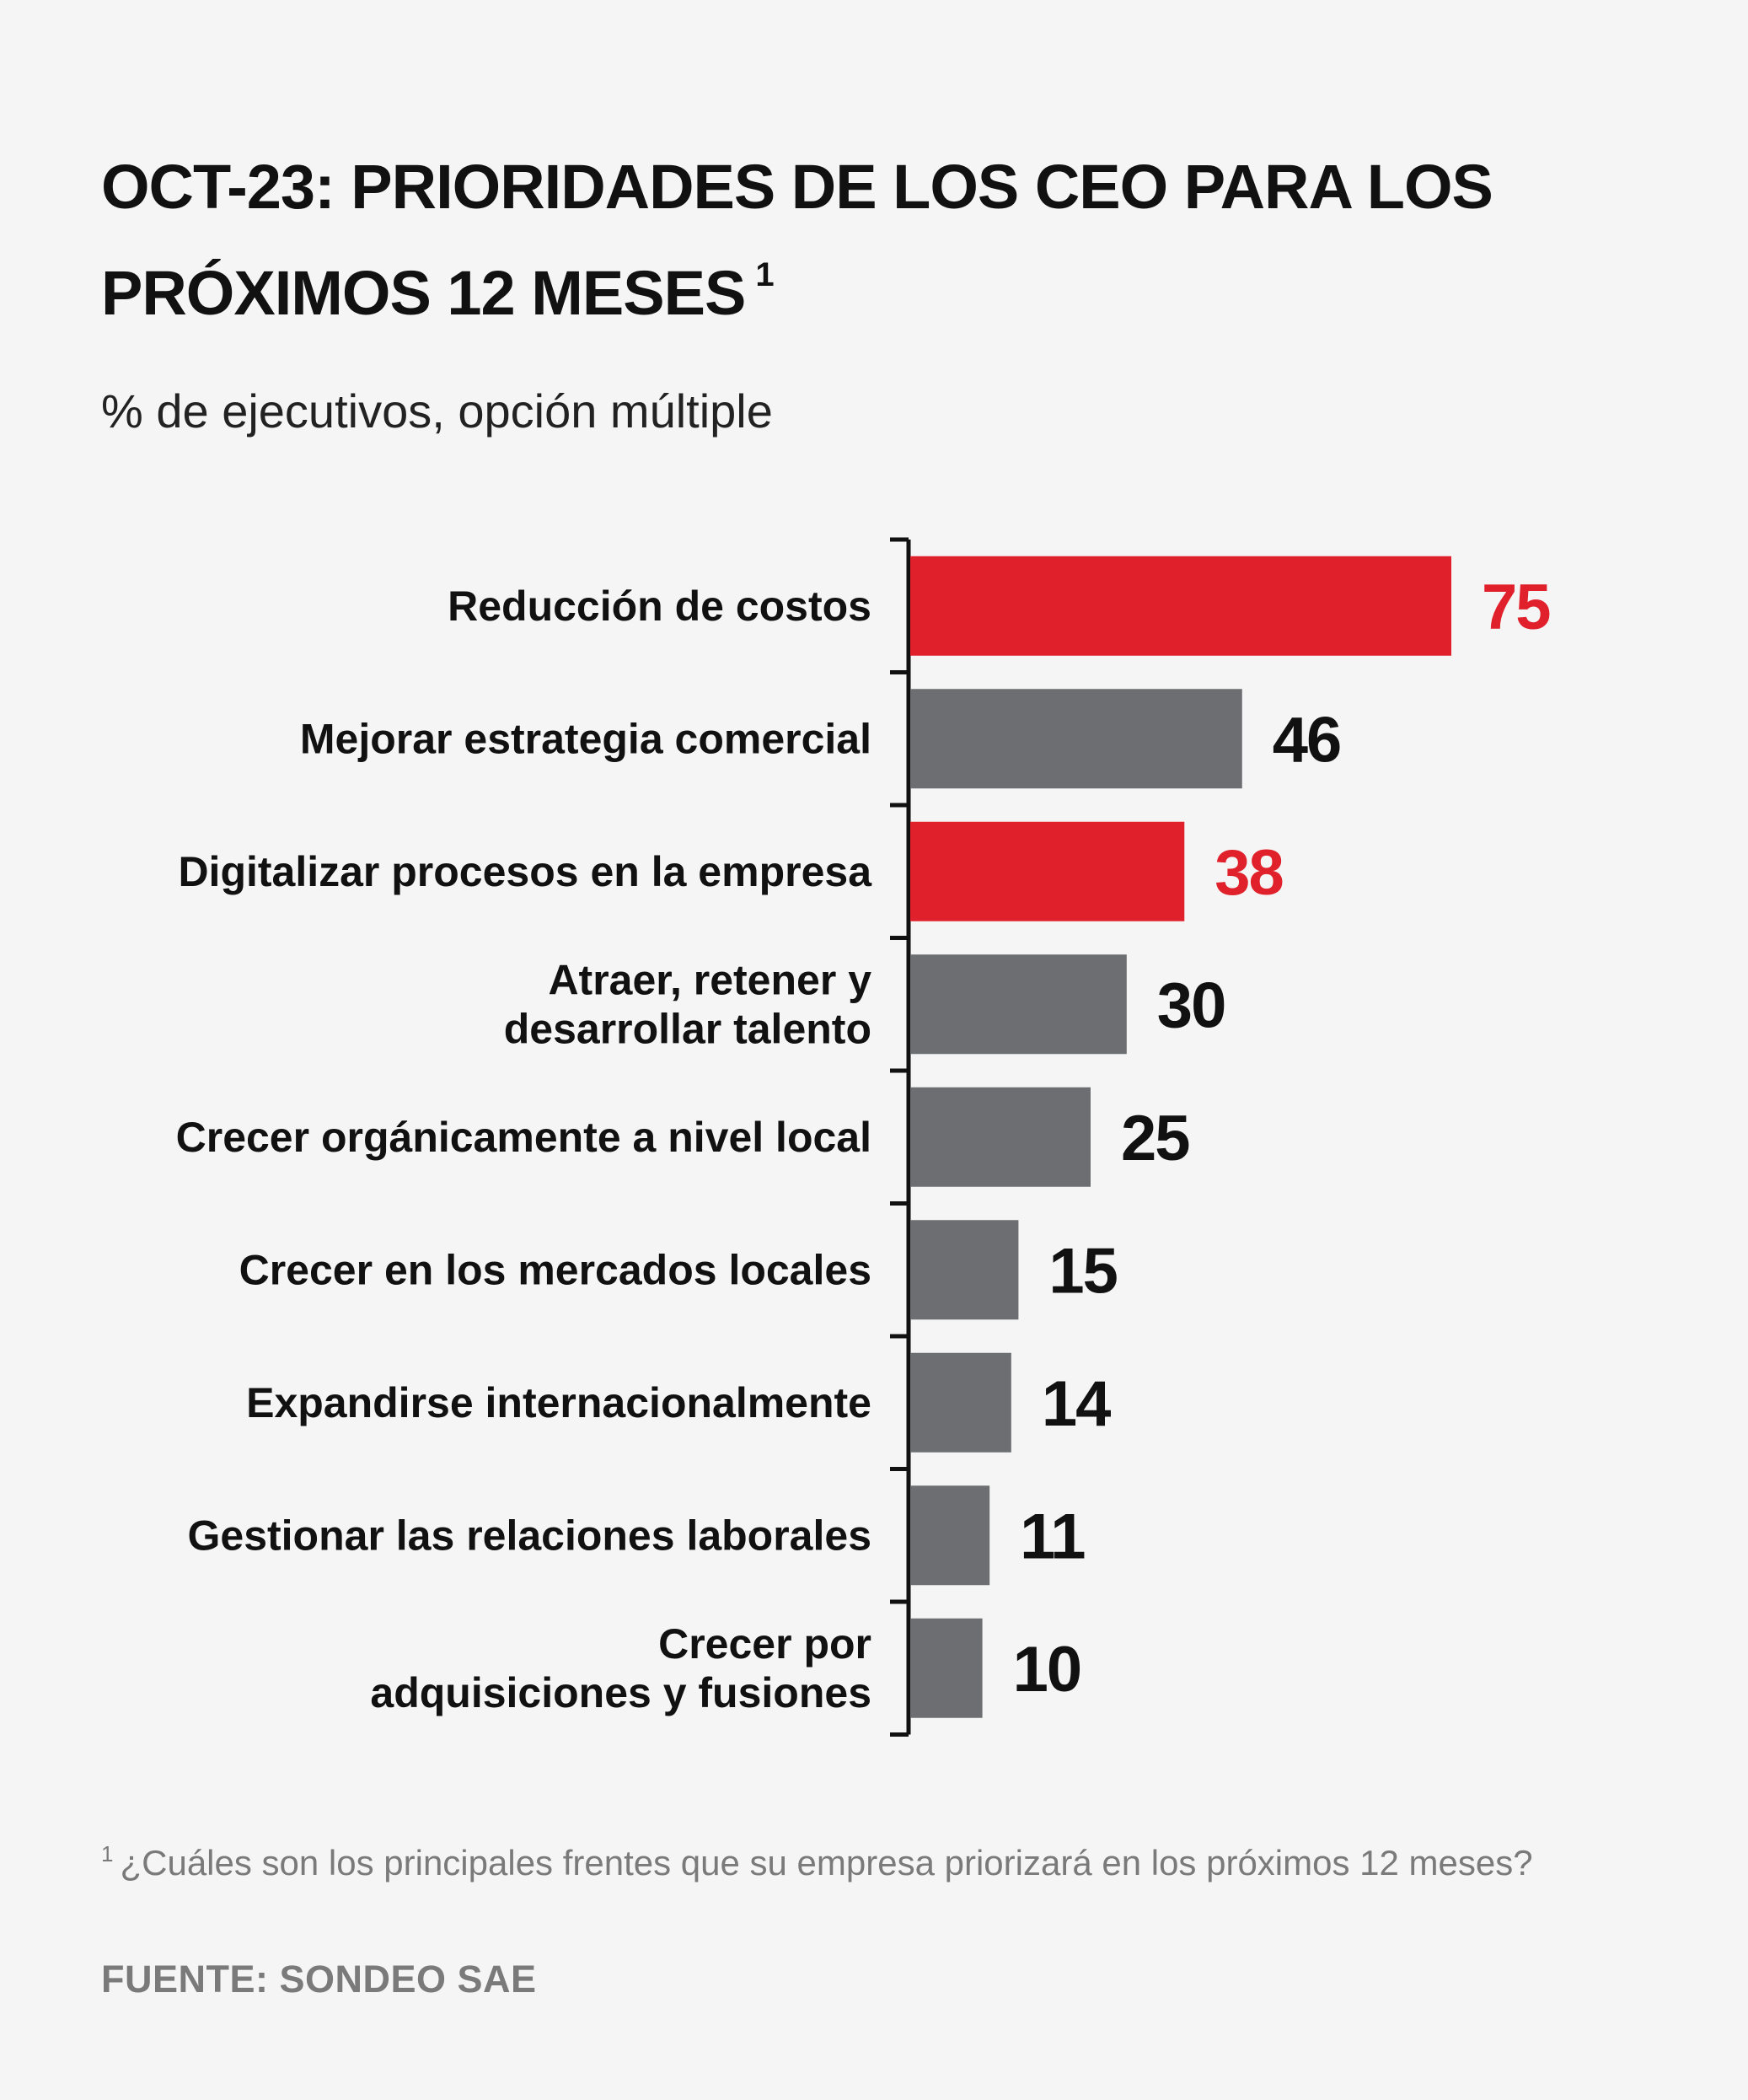 This screenshot has height=2100, width=1748. I want to click on category-label: Digitalizar procesos en la empresa, so click(525, 872).